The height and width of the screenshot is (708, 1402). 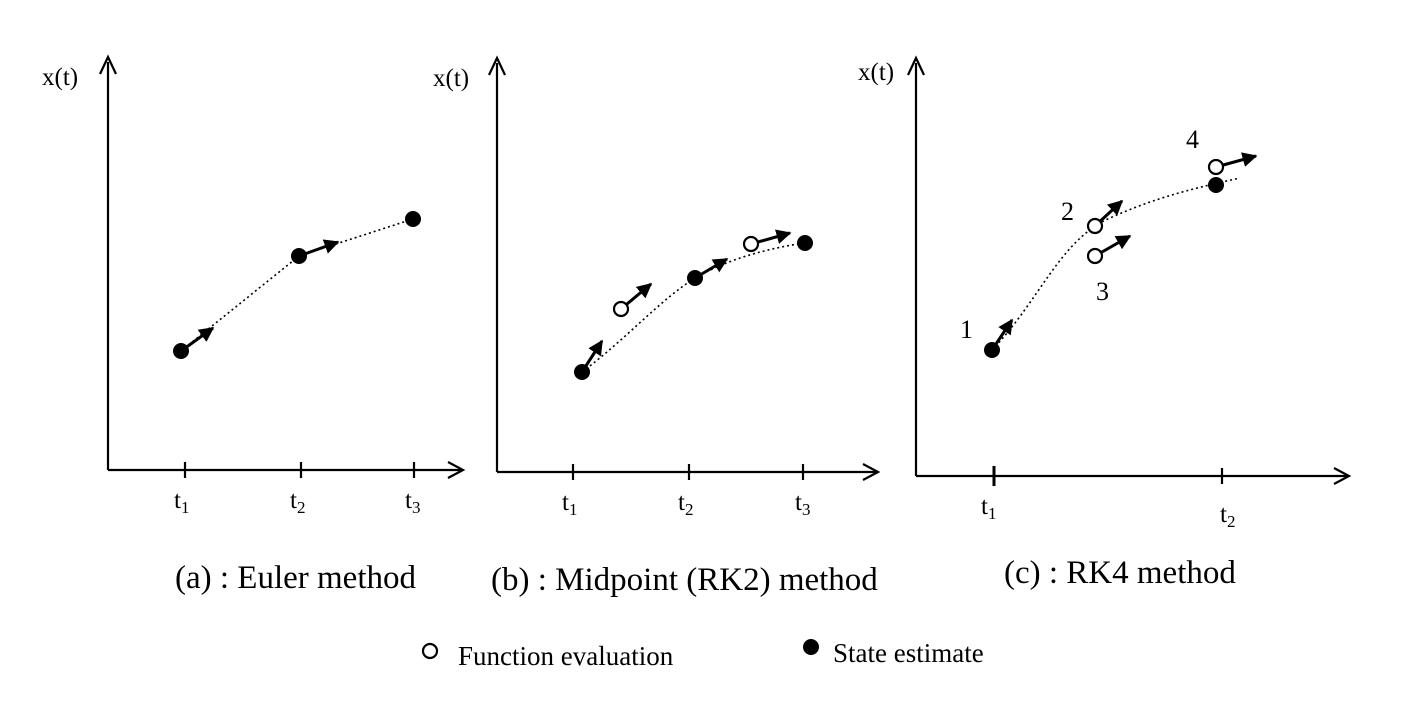 What do you see at coordinates (684, 580) in the screenshot?
I see `panel-caption: (b) : Midpoint (RK2) method` at bounding box center [684, 580].